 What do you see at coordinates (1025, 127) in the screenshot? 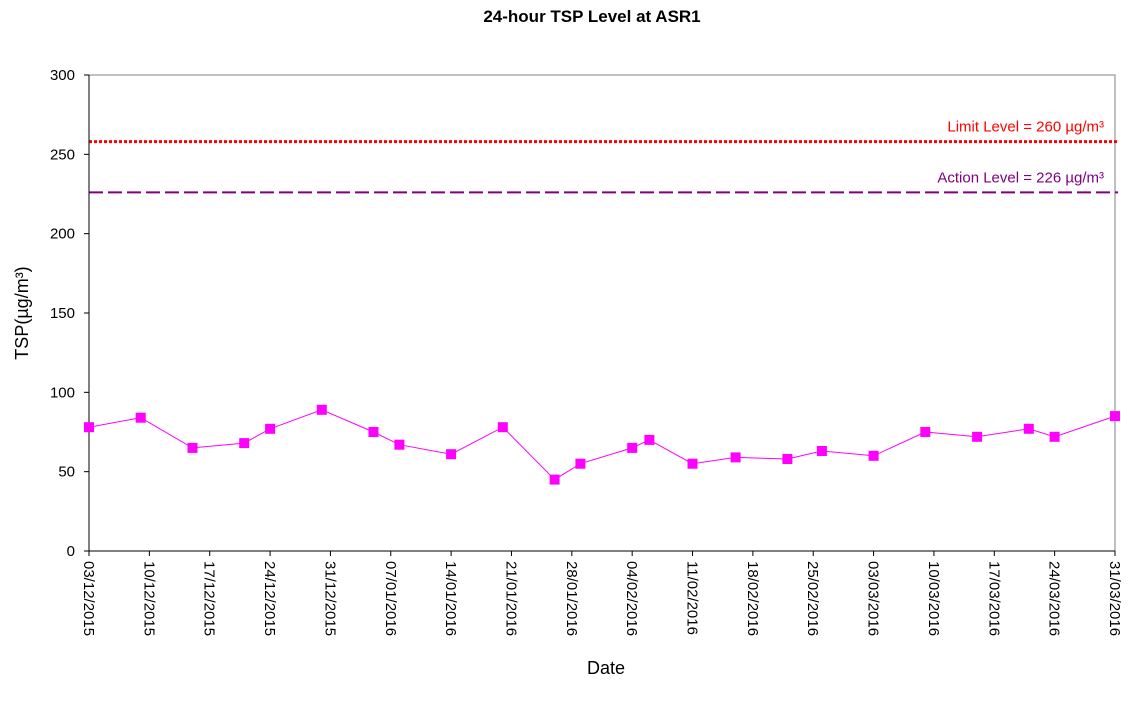
I see `reference-line-label: Limit Level = 260 µg/m³` at bounding box center [1025, 127].